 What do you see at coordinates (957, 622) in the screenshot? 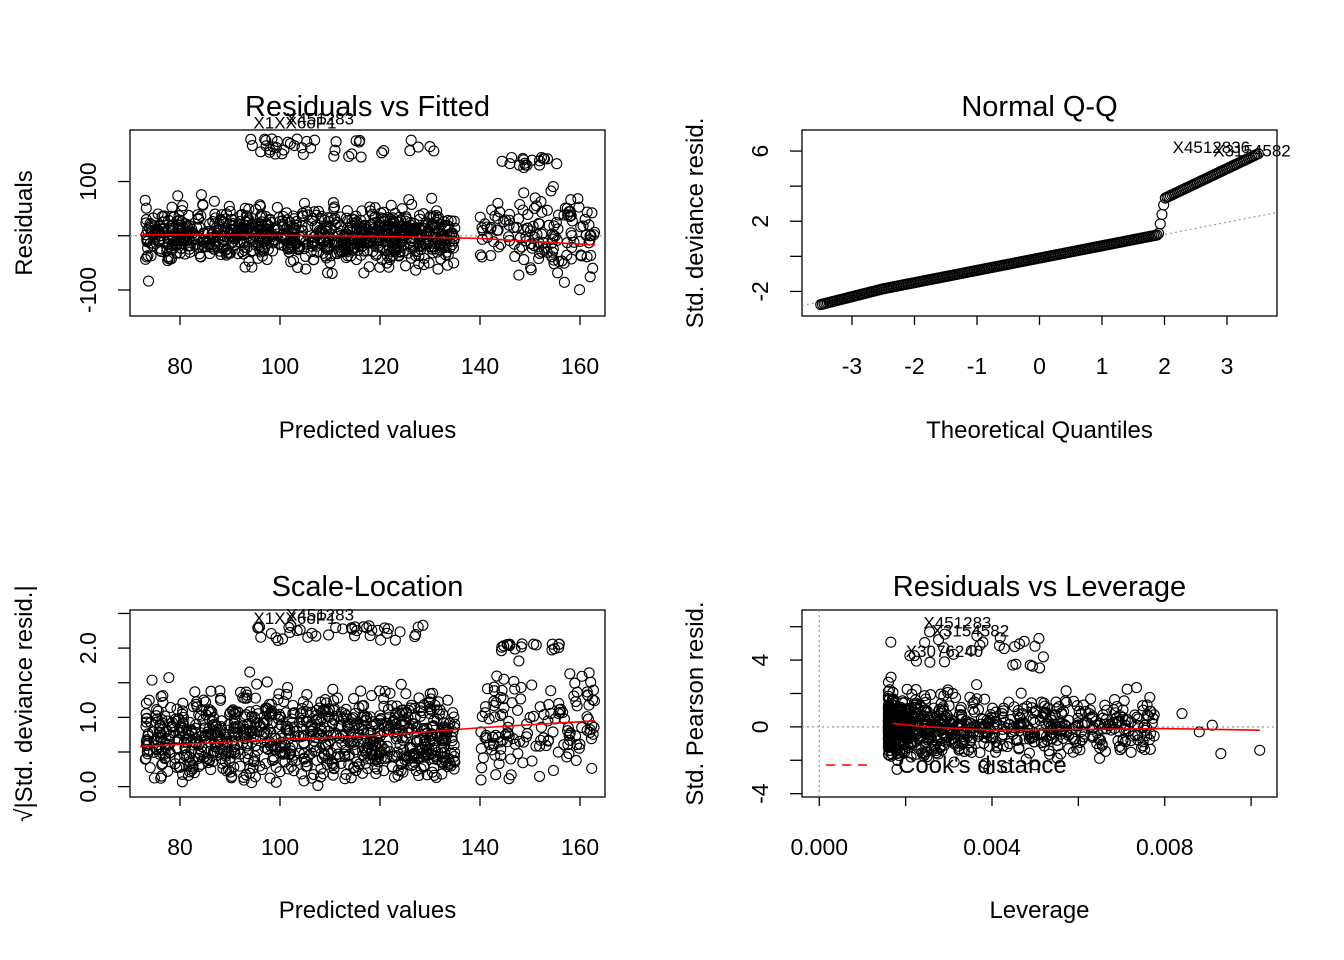
I see `point-label: X451283` at bounding box center [957, 622].